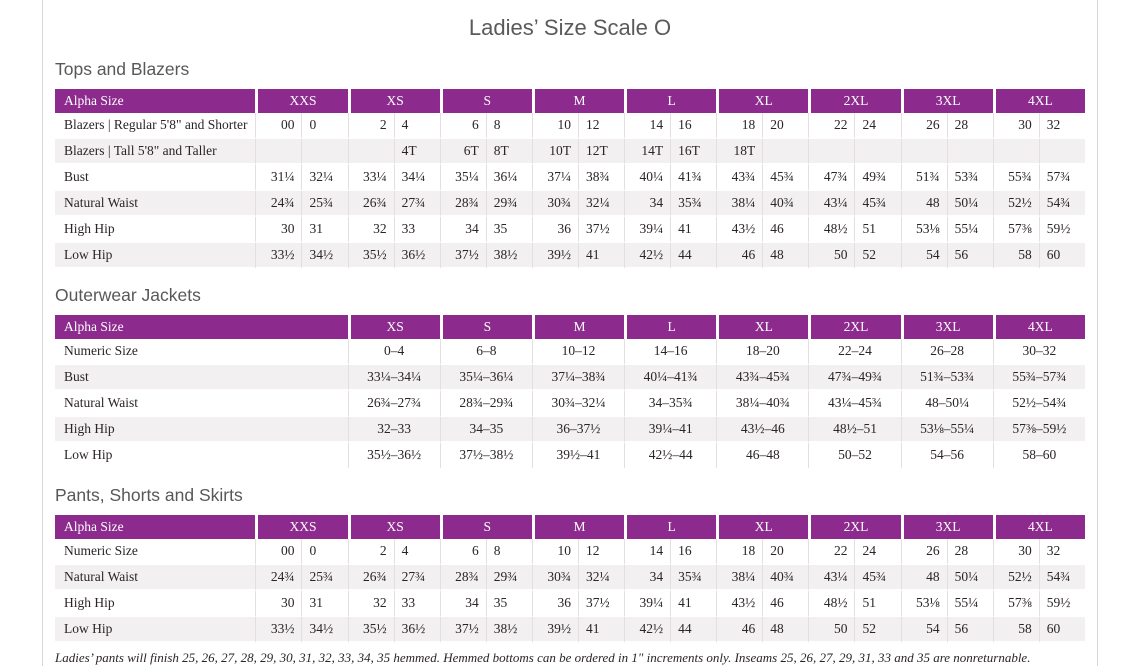 This screenshot has height=666, width=1140. I want to click on size-value-cell: 27¾, so click(416, 204).